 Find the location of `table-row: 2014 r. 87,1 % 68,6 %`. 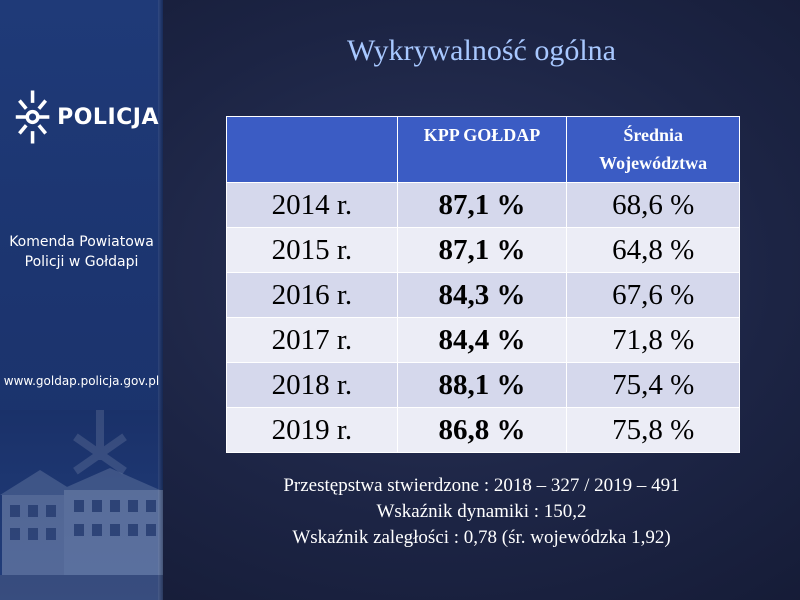

table-row: 2014 r. 87,1 % 68,6 % is located at coordinates (483, 205).